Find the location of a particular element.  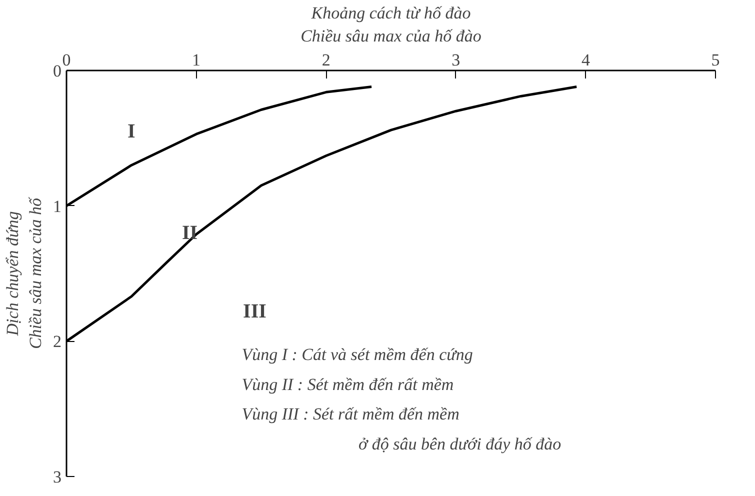

annotation: Vùng III : Sét rất mềm đến mềm is located at coordinates (351, 414).